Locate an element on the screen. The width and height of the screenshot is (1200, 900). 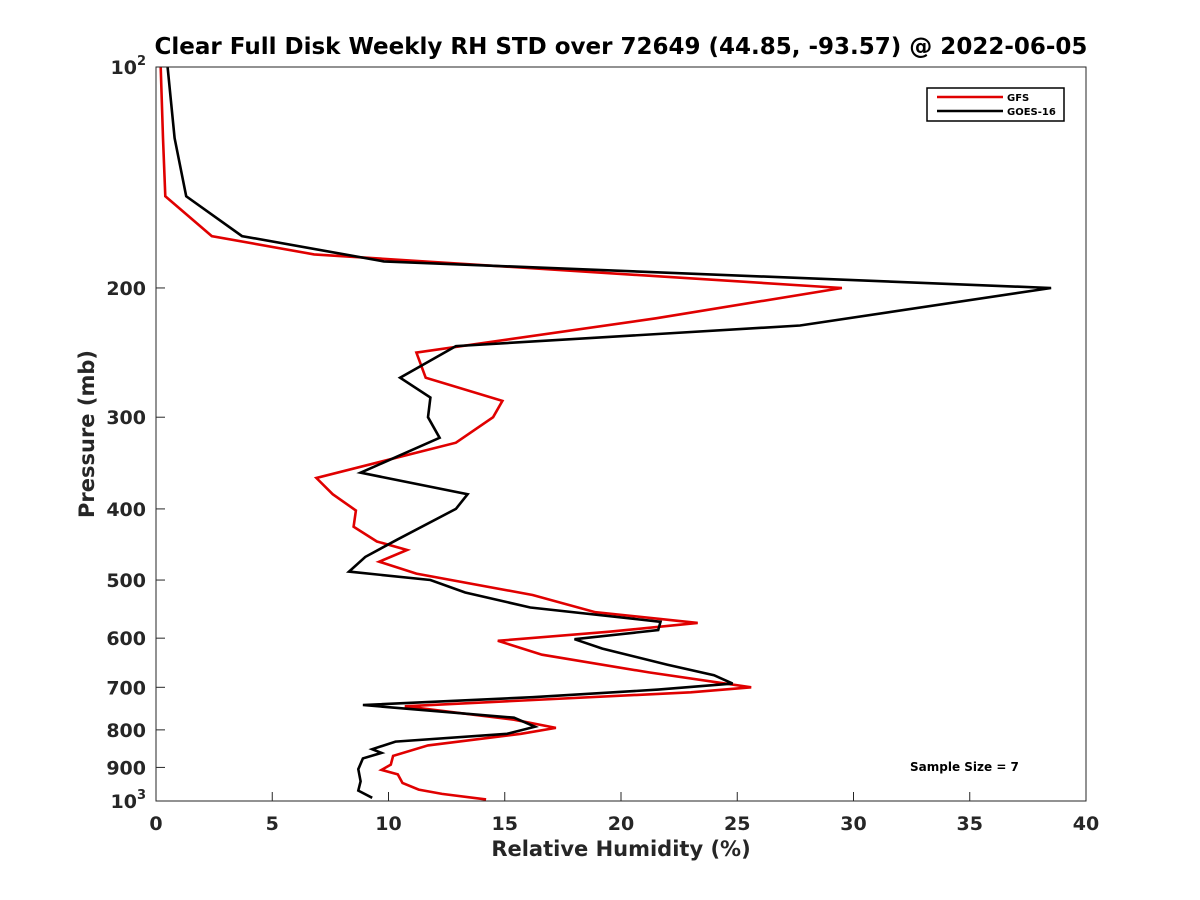
x-tick-label: 25 is located at coordinates (737, 824).